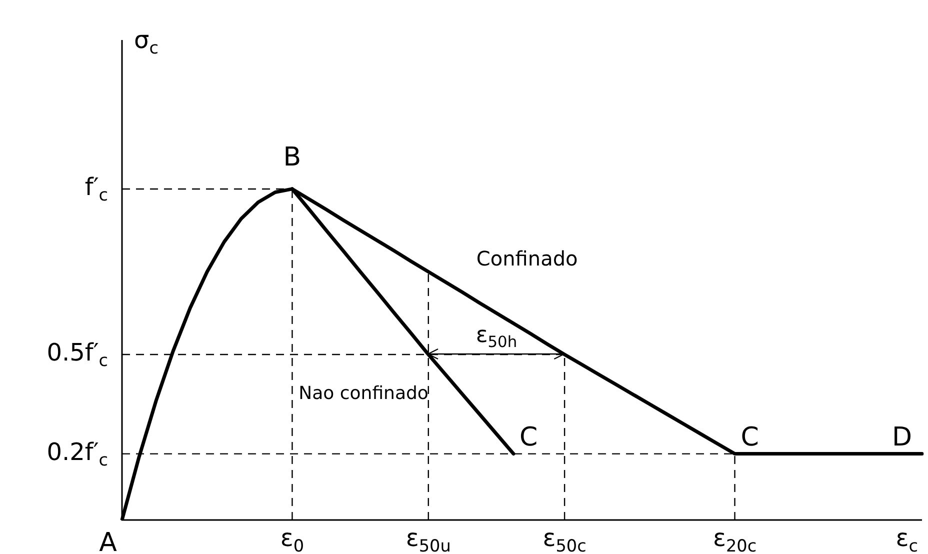 This screenshot has width=928, height=554. Describe the element at coordinates (363, 393) in the screenshot. I see `series-label: Nao confinado` at that location.